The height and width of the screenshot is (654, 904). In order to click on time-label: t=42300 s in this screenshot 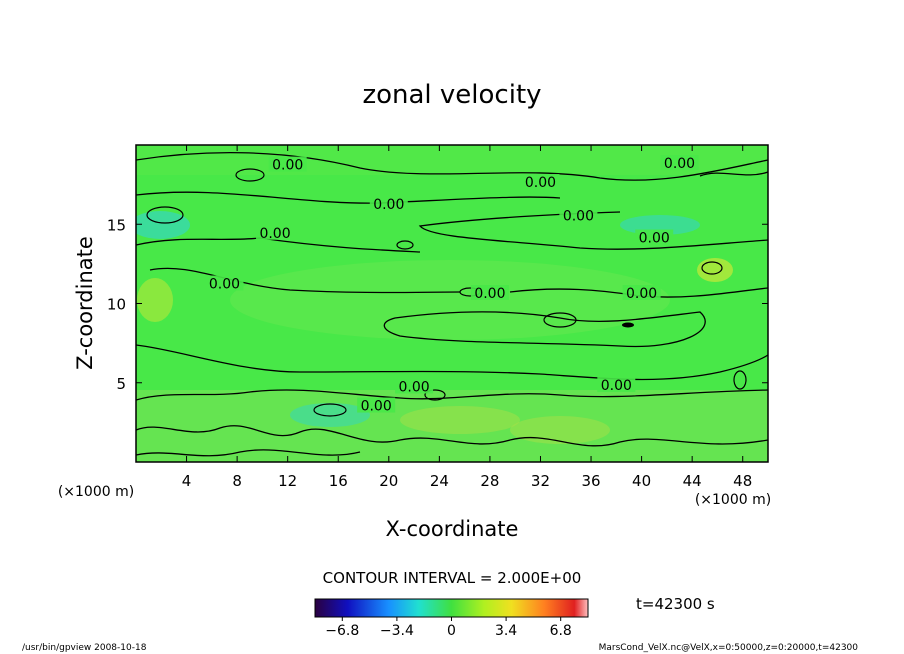, I will do `click(675, 604)`.